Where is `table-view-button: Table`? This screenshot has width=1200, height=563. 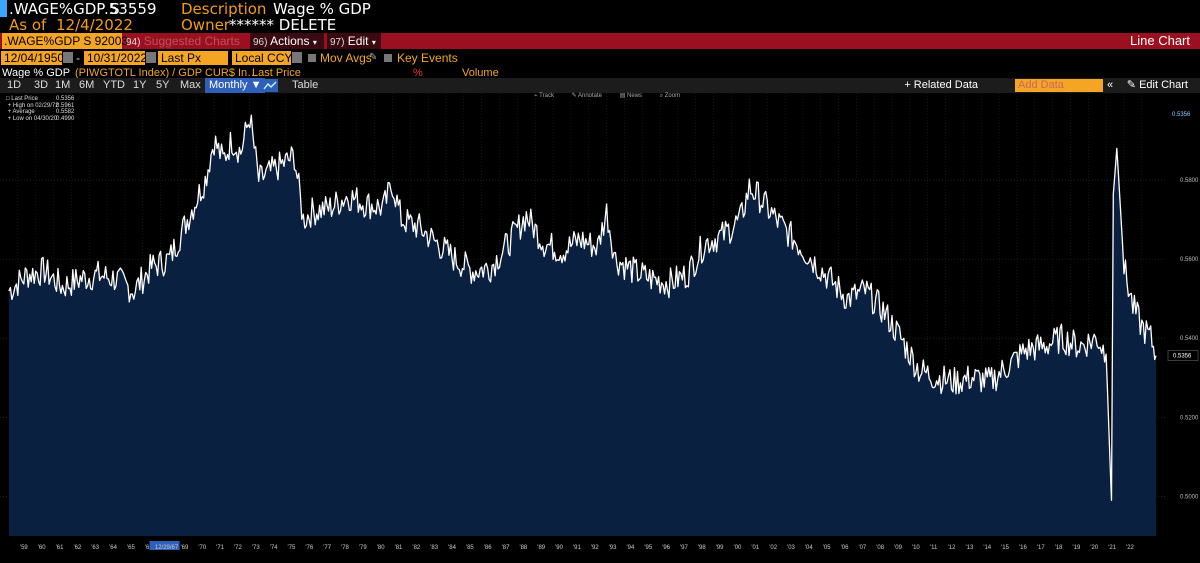 table-view-button: Table is located at coordinates (305, 85).